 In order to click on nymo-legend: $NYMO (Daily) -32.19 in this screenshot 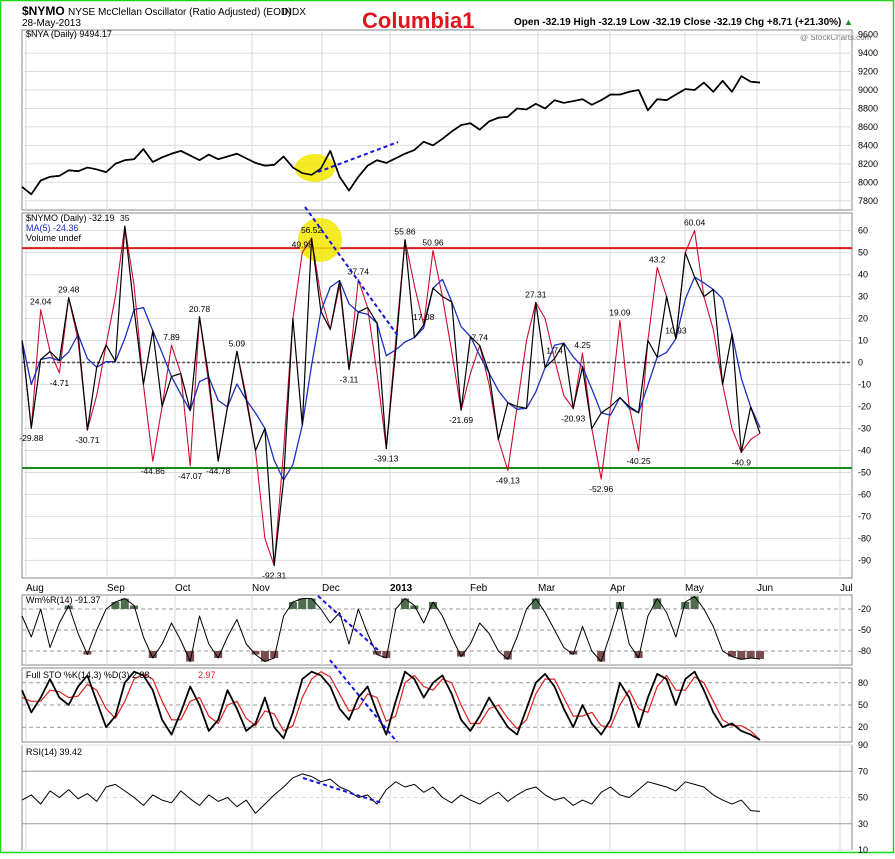, I will do `click(70, 218)`.